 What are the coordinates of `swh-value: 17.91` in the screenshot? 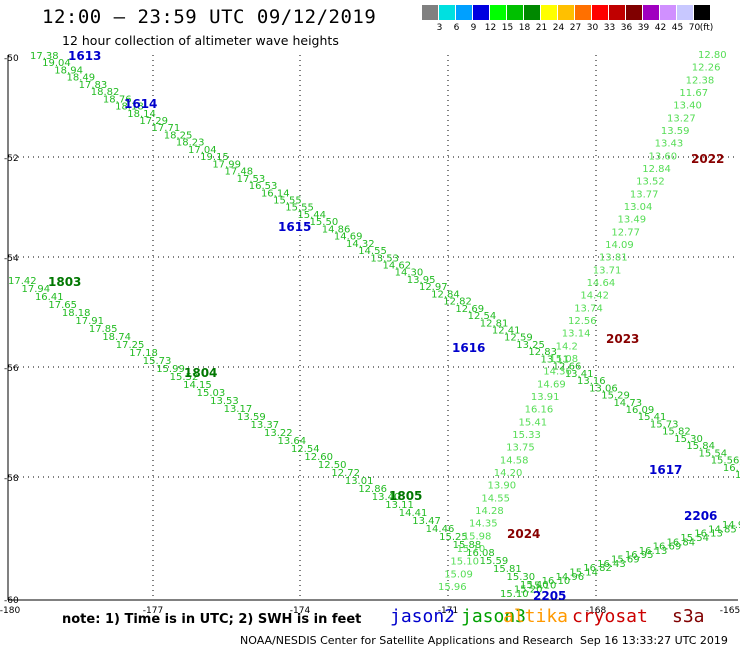 It's located at (89, 321).